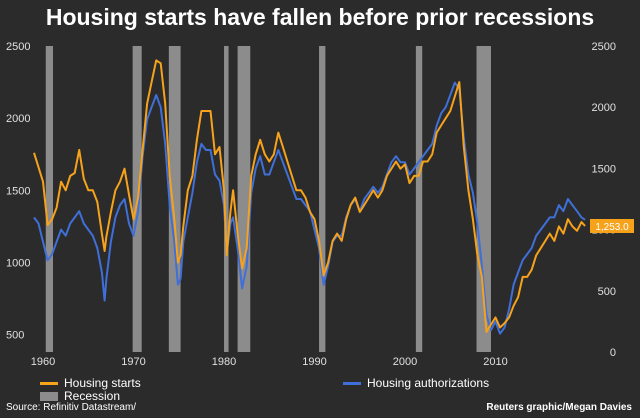 The image size is (640, 418). What do you see at coordinates (604, 169) in the screenshot?
I see `y-right-tick-label: 1500` at bounding box center [604, 169].